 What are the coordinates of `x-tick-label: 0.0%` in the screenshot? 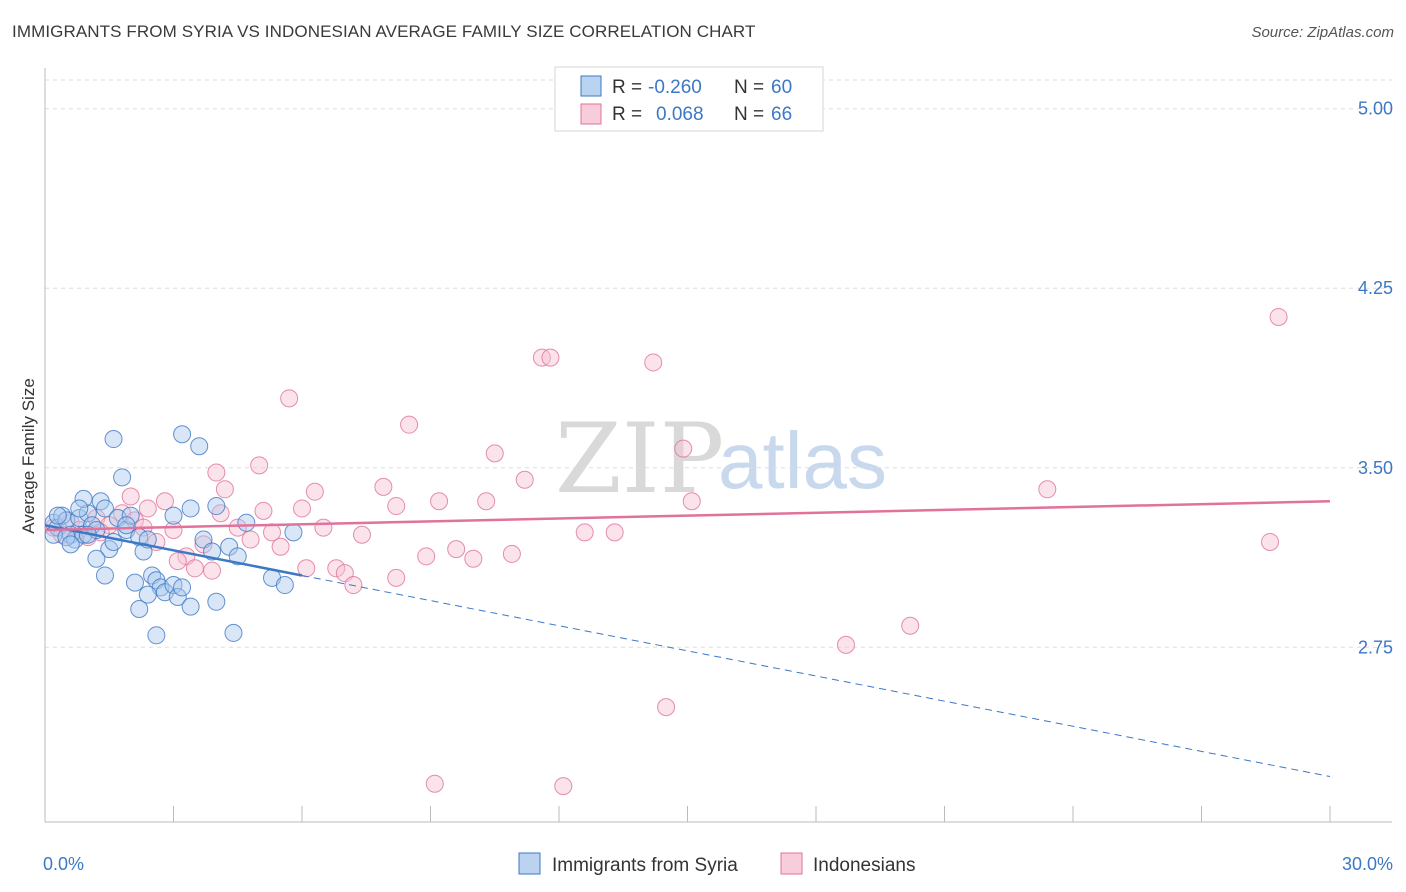 It's located at (63, 864).